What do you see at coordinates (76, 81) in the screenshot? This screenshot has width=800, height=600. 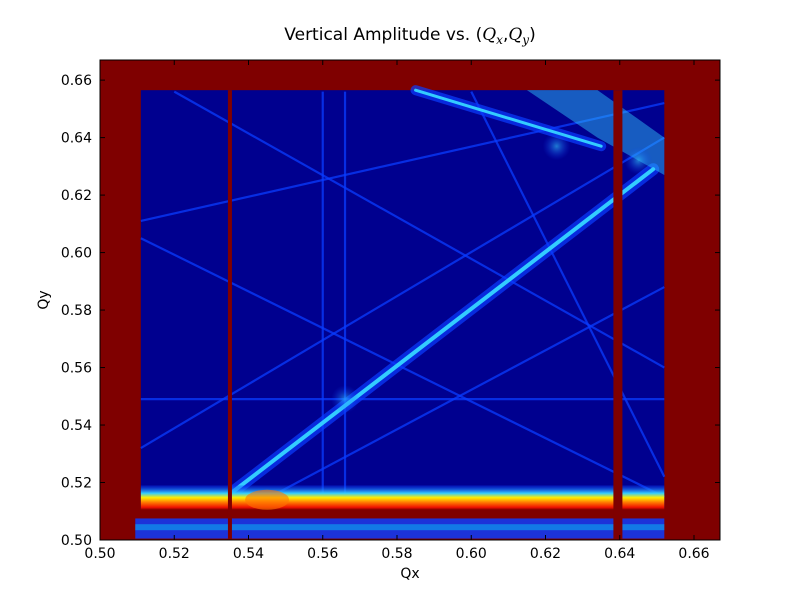 I see `y-tick-label: 0.66` at bounding box center [76, 81].